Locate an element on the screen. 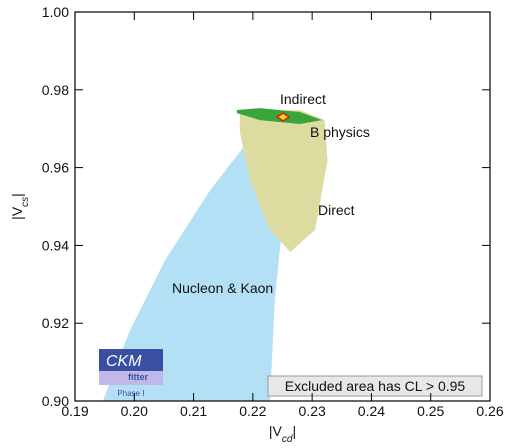 The height and width of the screenshot is (448, 521). logo-text: fitter is located at coordinates (138, 377).